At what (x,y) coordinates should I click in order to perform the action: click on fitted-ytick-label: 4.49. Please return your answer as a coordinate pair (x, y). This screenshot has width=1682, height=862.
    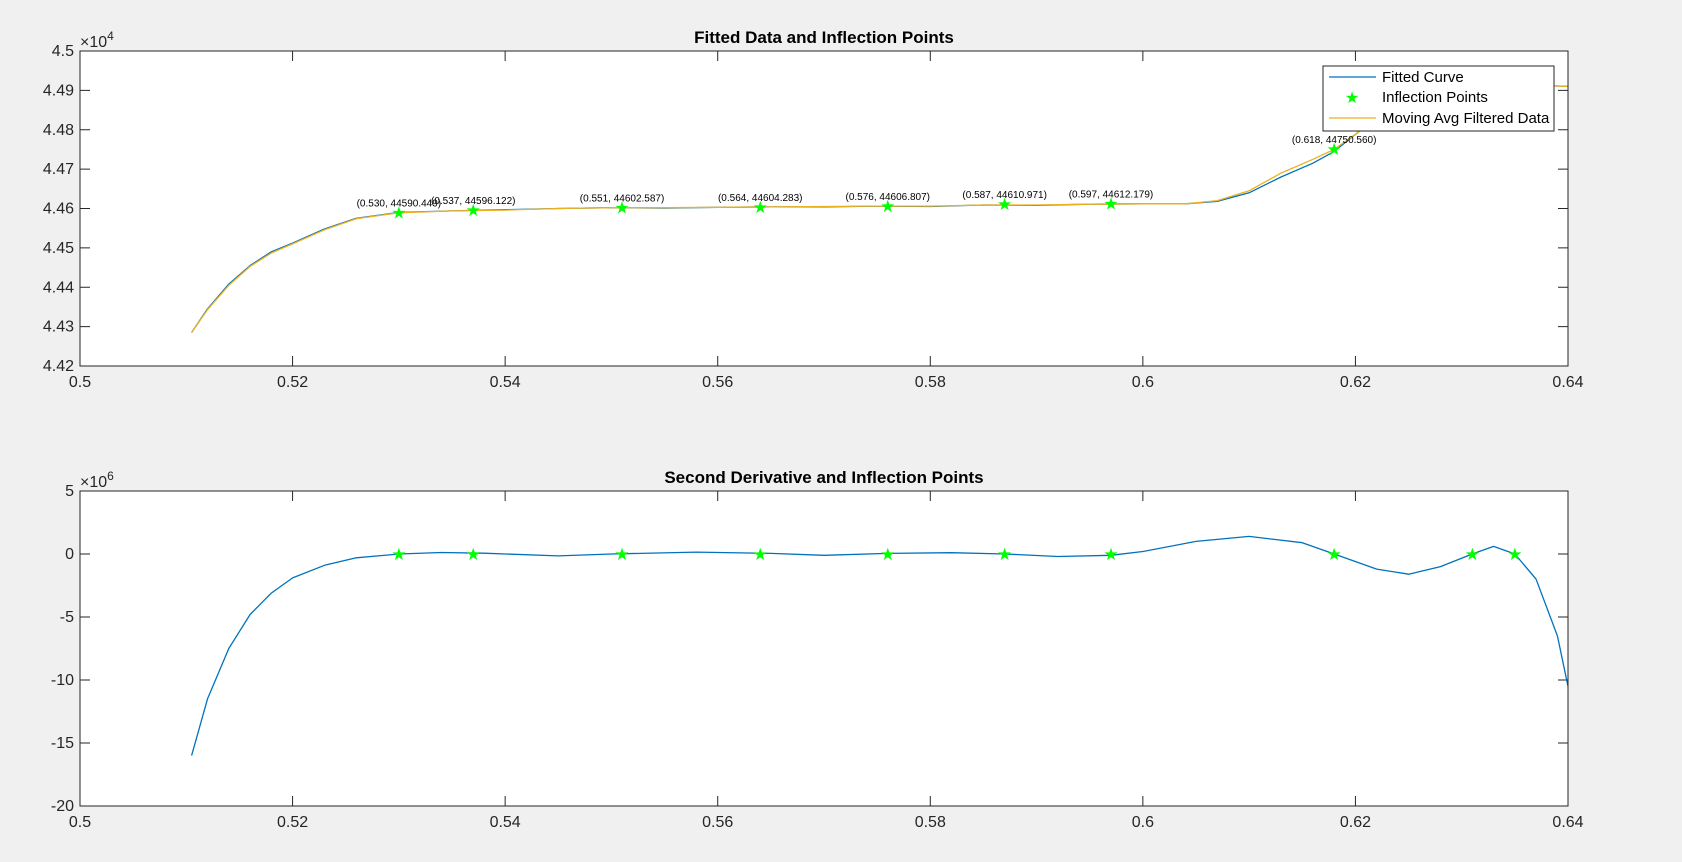
    Looking at the image, I should click on (58, 90).